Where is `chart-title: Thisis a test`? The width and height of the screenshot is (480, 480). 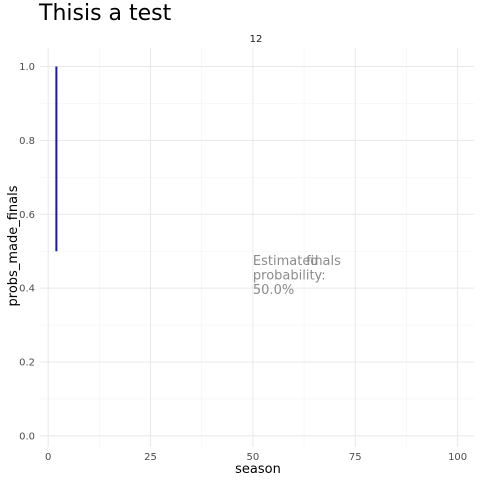 chart-title: Thisis a test is located at coordinates (105, 13).